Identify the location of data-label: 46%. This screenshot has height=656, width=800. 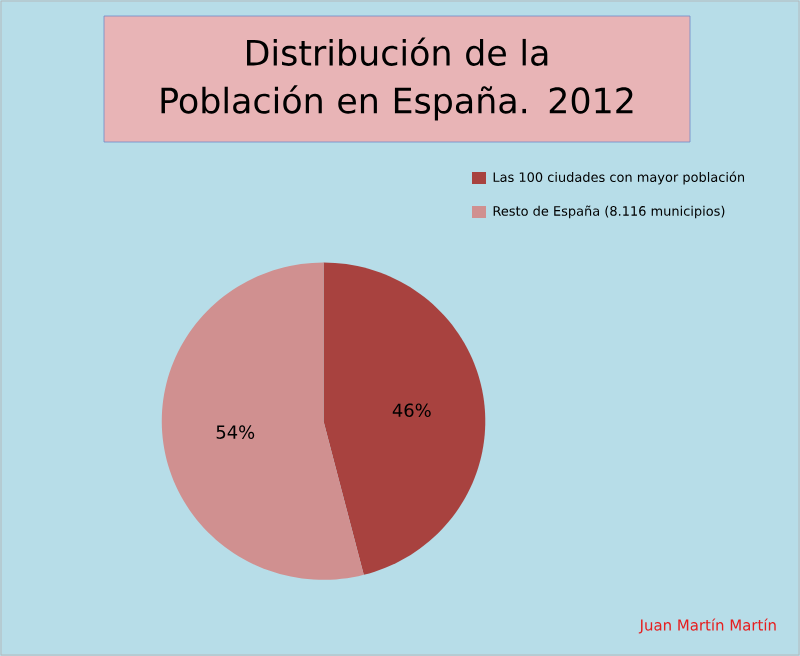
(411, 410).